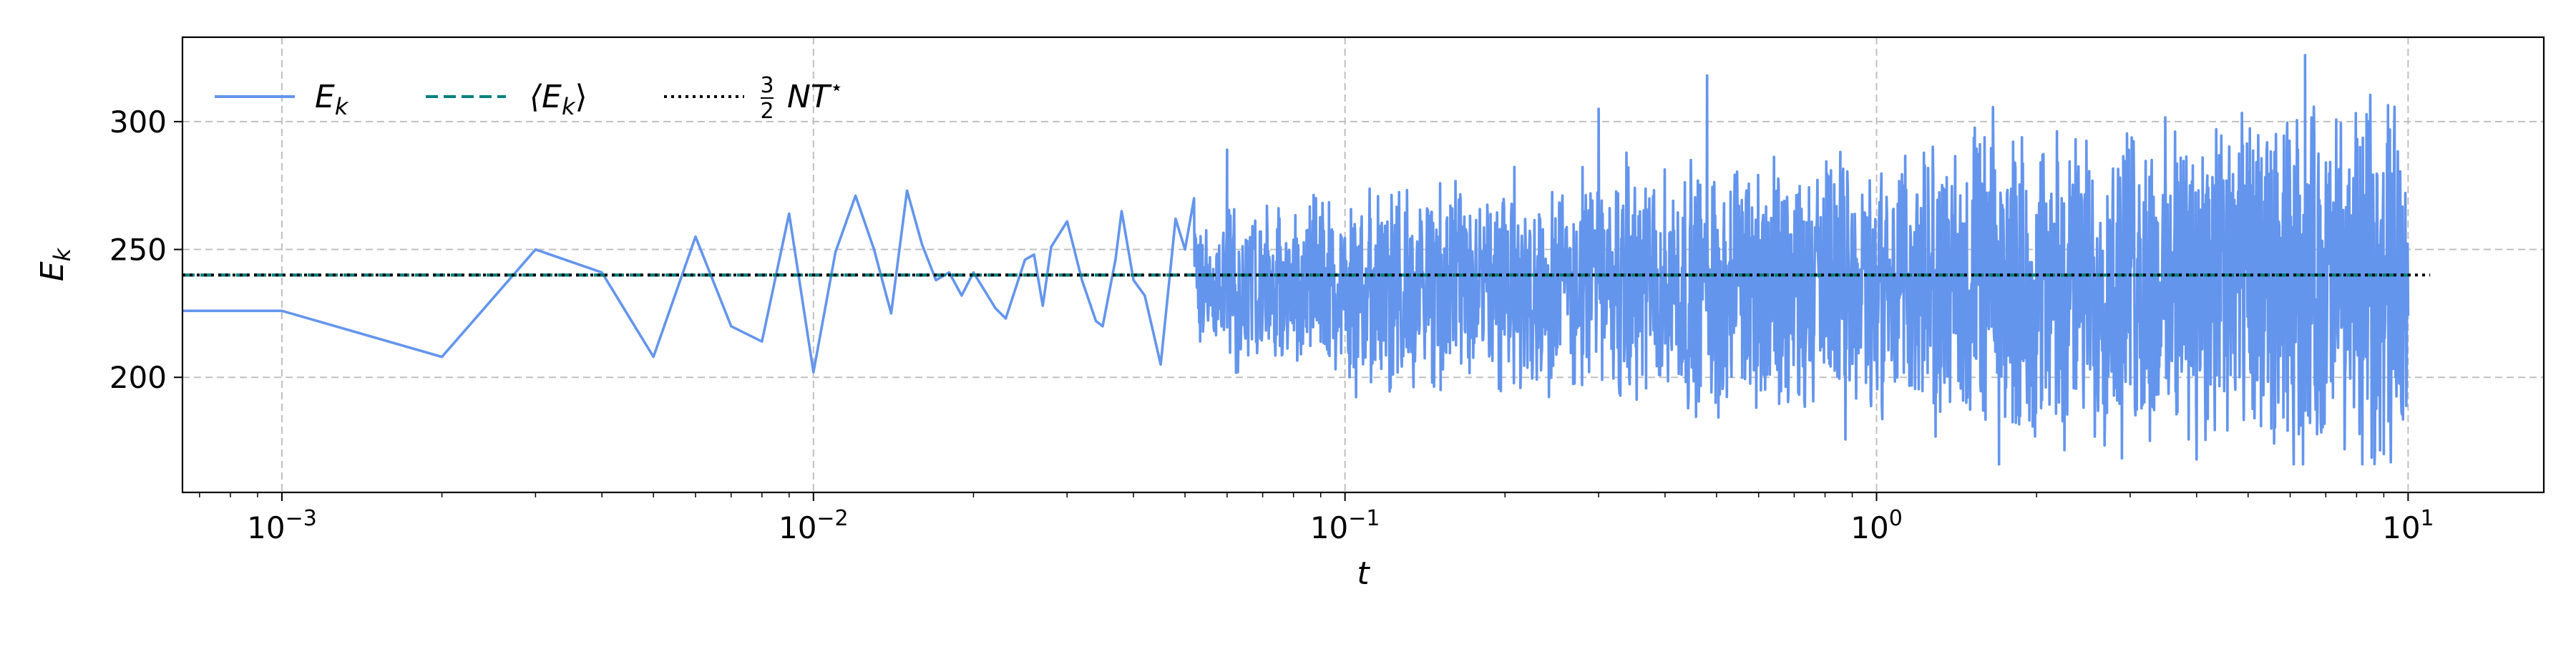 This screenshot has width=2576, height=647. Describe the element at coordinates (1876, 525) in the screenshot. I see `x-tick-label: 10⁰` at that location.